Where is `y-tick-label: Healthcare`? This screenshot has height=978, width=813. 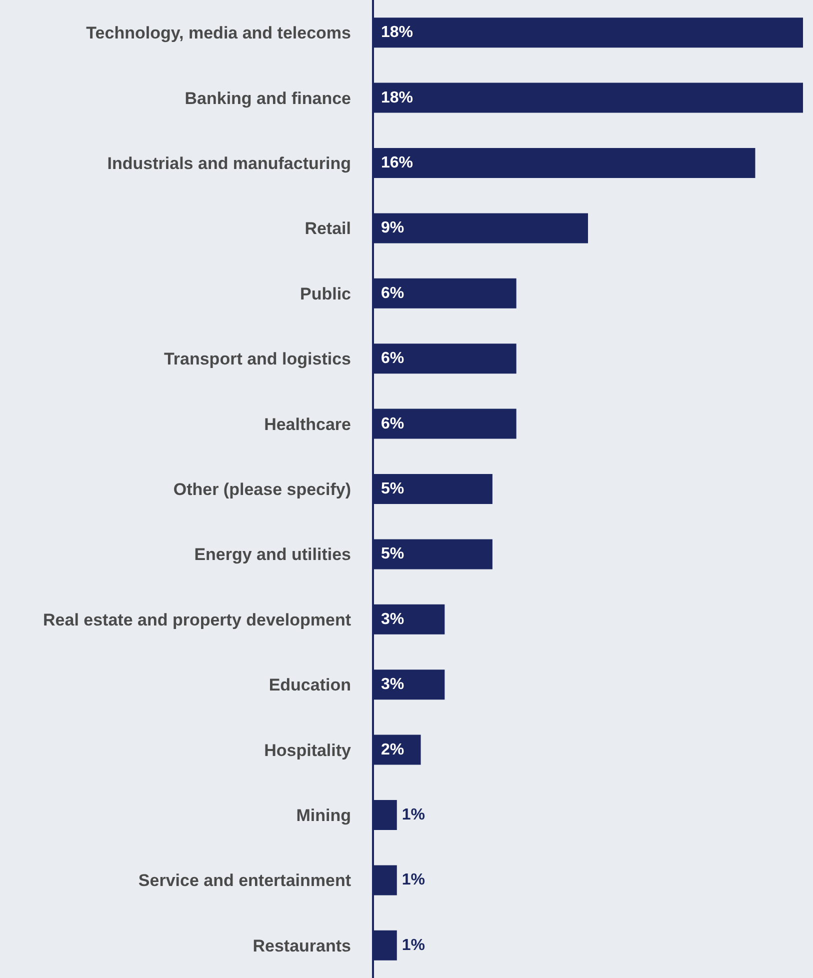 y-tick-label: Healthcare is located at coordinates (307, 424).